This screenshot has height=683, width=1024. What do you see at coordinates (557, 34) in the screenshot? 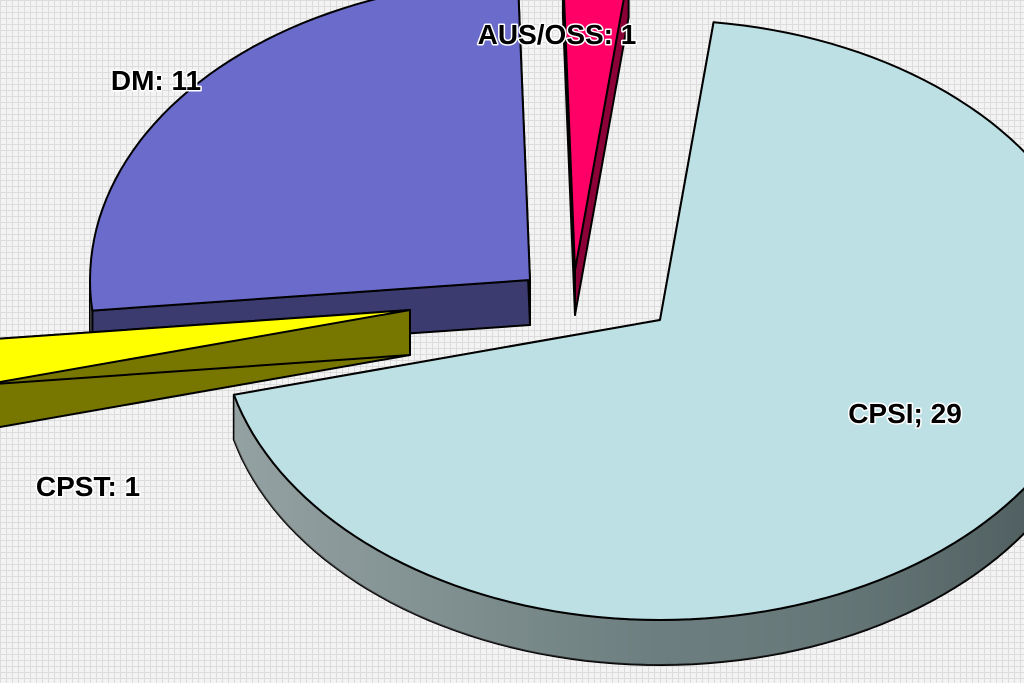
I see `label-aus-oss: AUS/OSS: 1` at bounding box center [557, 34].